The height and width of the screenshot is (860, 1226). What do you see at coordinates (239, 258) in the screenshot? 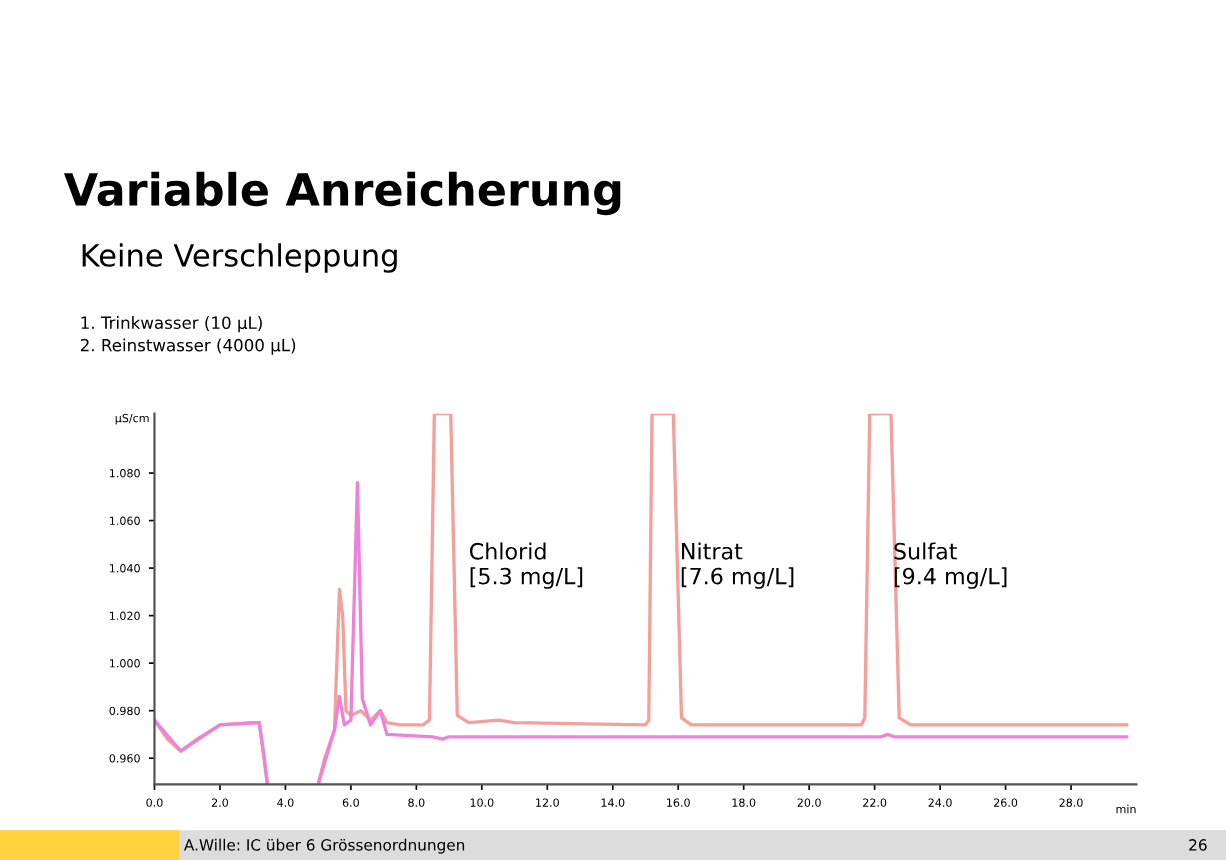
I see `chart-subtitle: Keine Verschleppung` at bounding box center [239, 258].